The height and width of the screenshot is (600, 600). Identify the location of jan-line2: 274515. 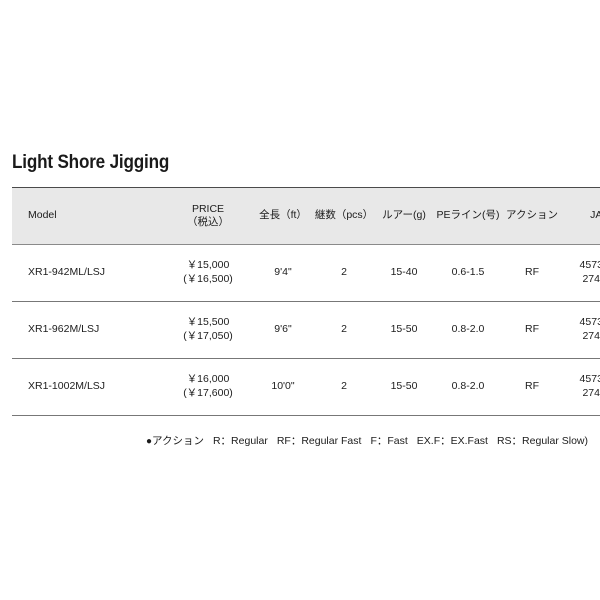
(591, 279).